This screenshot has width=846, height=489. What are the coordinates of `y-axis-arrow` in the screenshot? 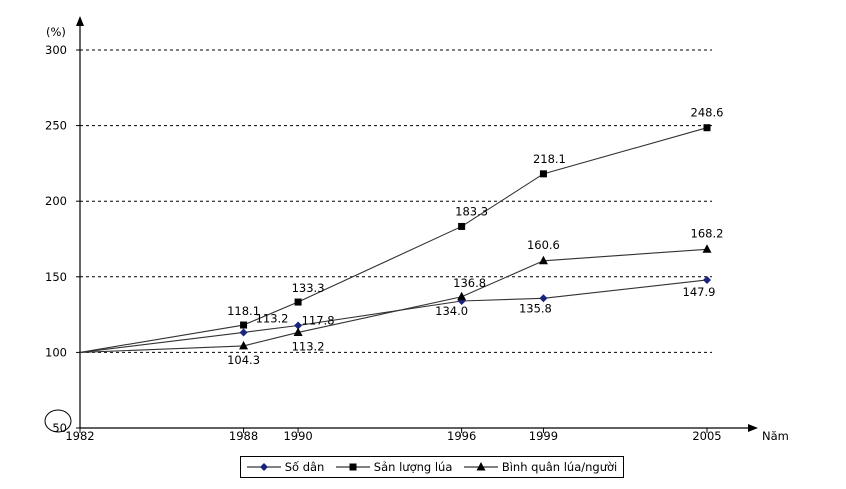 It's located at (80, 21).